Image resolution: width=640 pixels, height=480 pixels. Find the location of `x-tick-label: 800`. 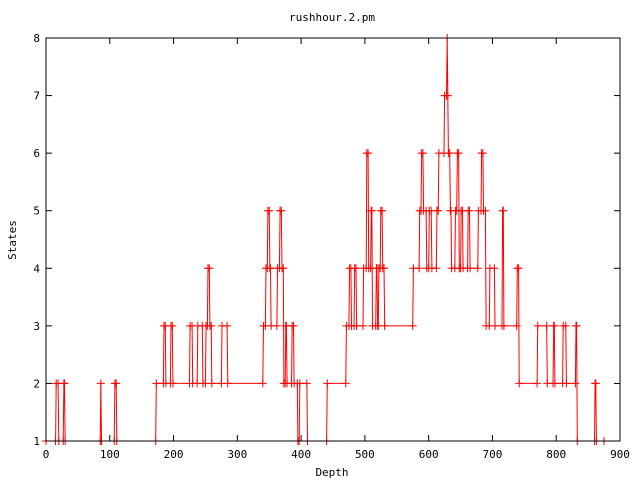

x-tick-label: 800 is located at coordinates (556, 454).